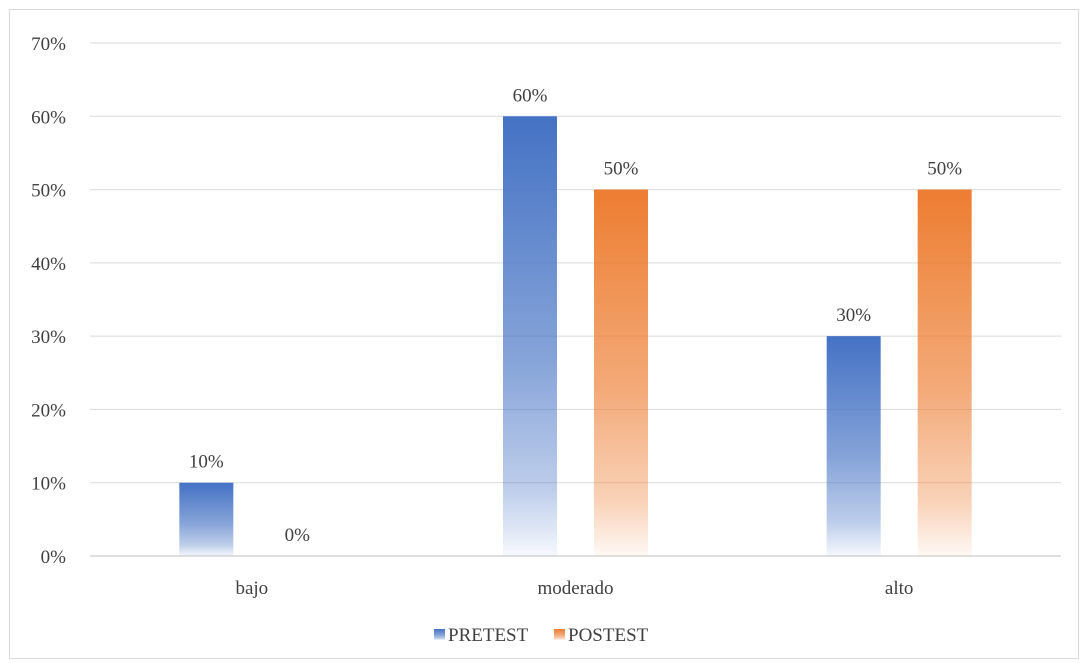  What do you see at coordinates (48, 191) in the screenshot?
I see `y-tick-label: 50%` at bounding box center [48, 191].